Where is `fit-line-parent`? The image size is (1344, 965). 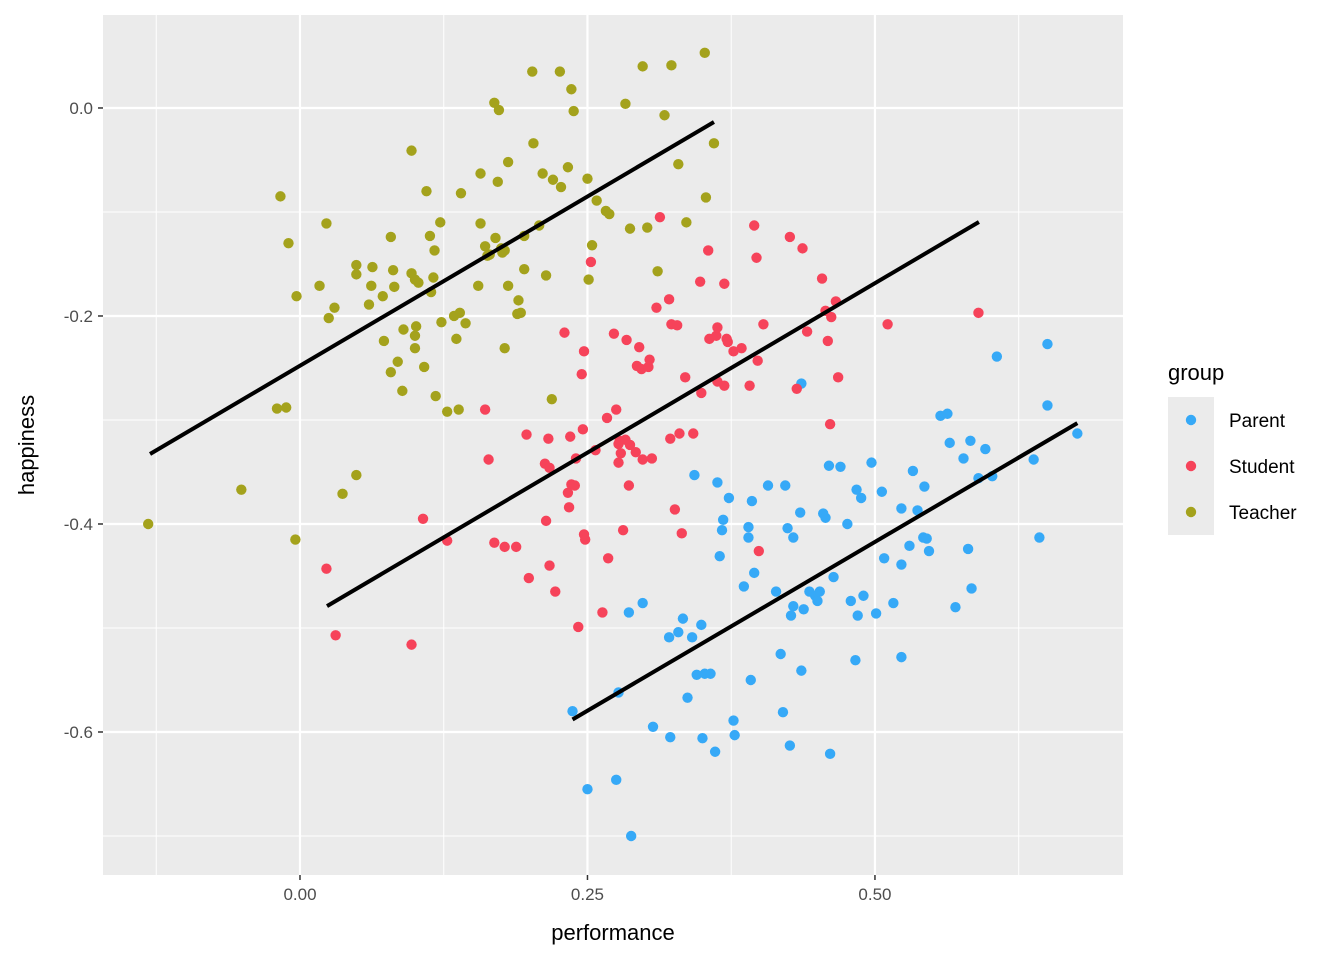
fit-line-parent is located at coordinates (825, 571).